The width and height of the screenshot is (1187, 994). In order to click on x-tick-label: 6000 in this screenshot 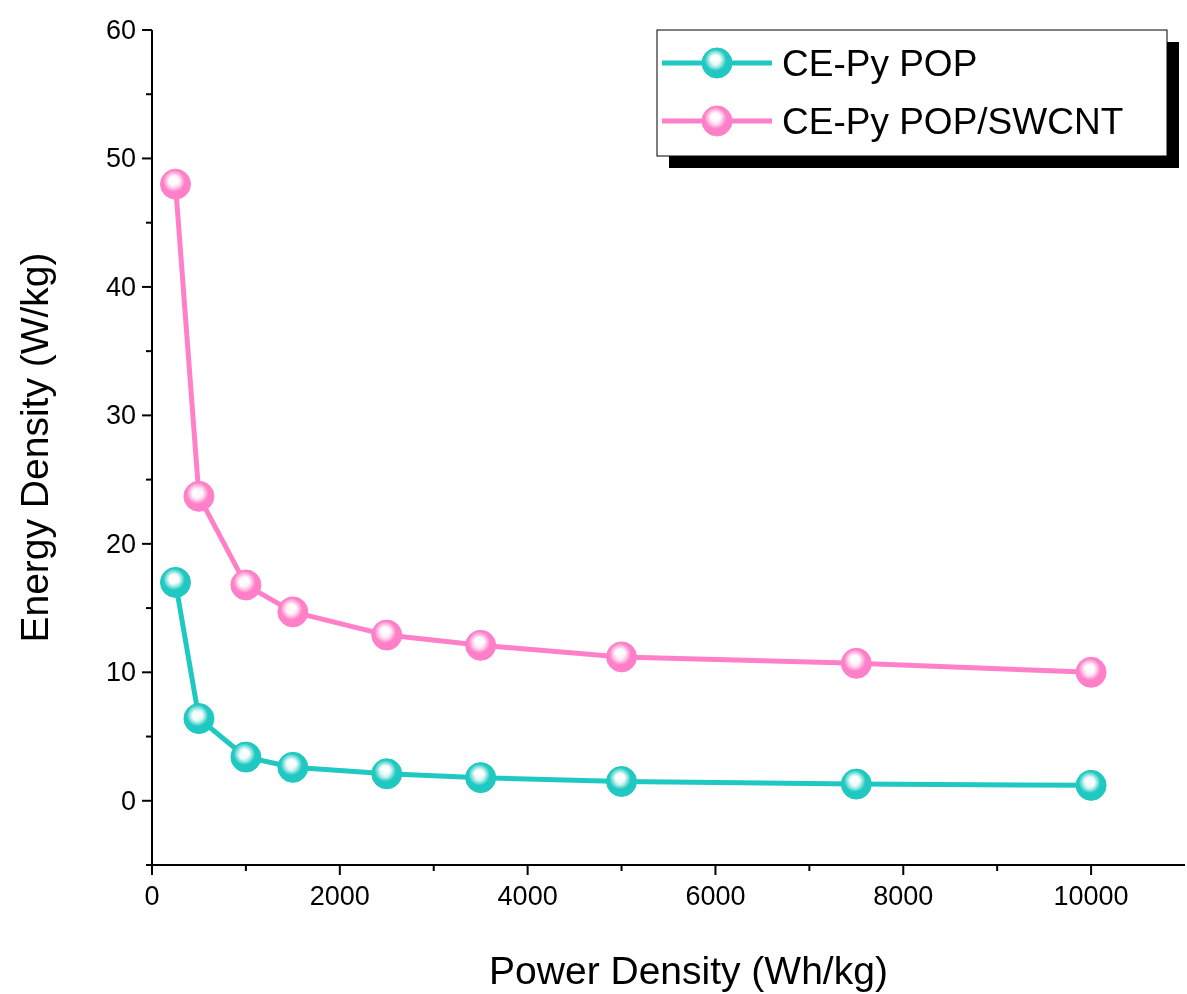, I will do `click(715, 896)`.